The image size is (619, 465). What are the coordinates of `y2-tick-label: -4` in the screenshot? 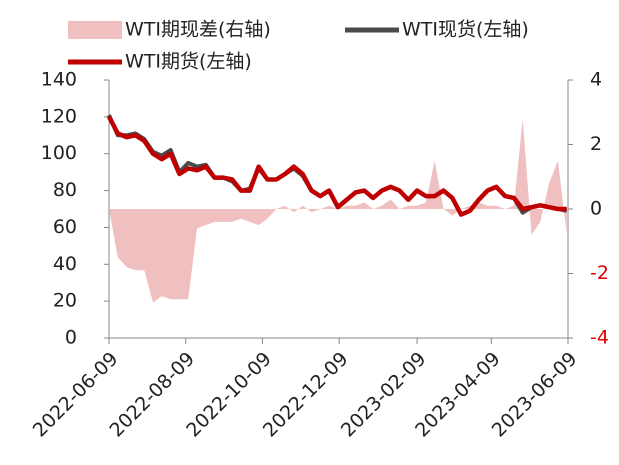 It's located at (599, 338).